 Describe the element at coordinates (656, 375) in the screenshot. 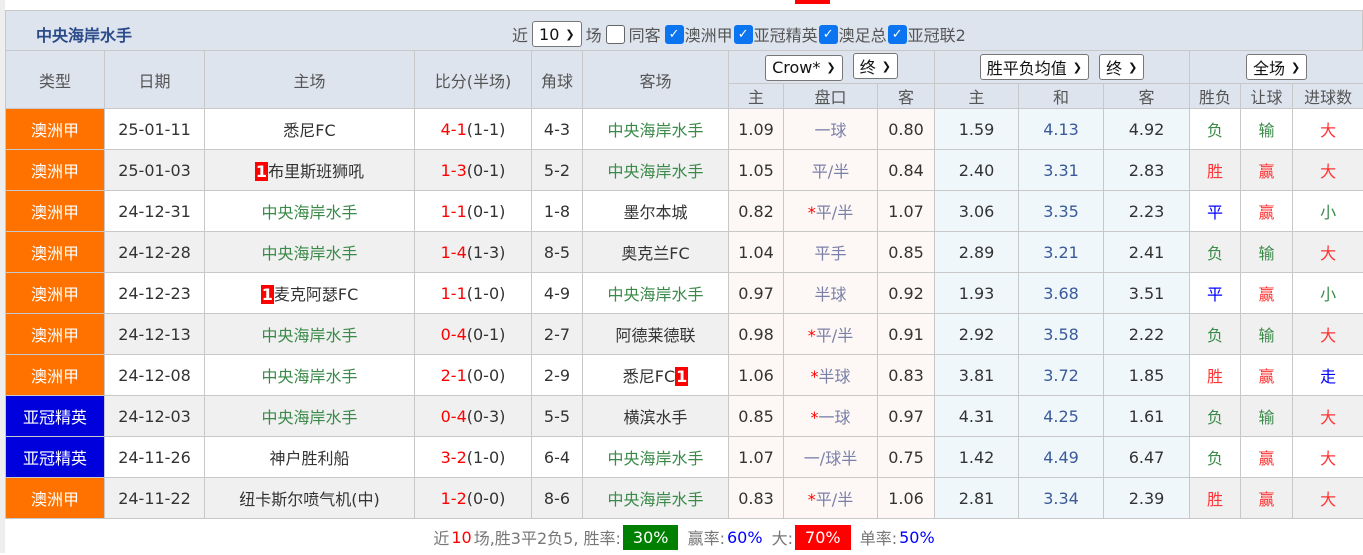

I see `away-team: 悉尼FC1` at that location.